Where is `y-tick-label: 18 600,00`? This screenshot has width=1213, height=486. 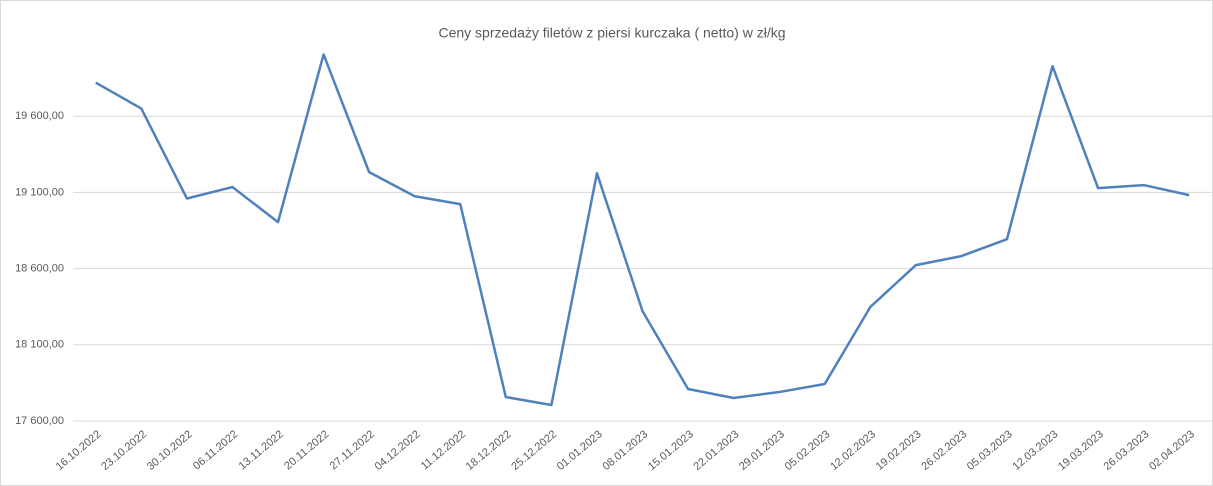
y-tick-label: 18 600,00 is located at coordinates (39, 269).